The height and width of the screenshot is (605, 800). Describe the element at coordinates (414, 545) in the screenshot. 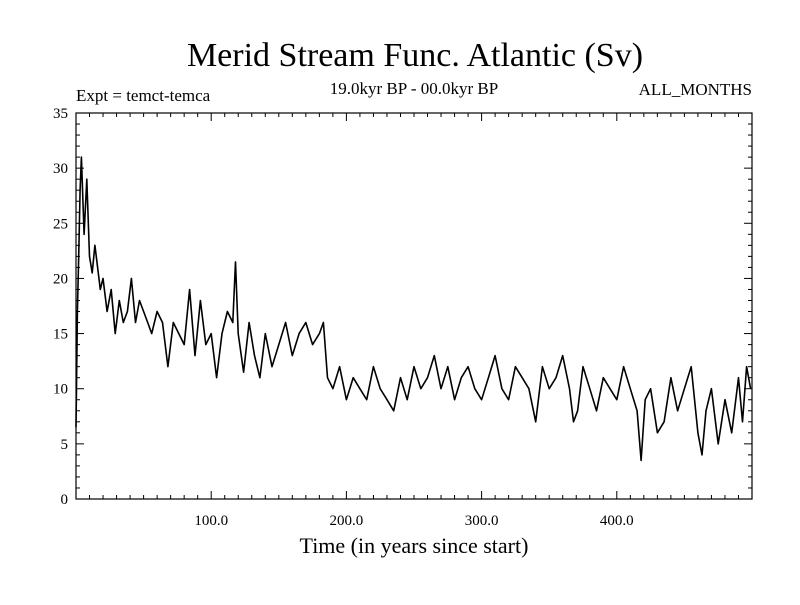

I see `x-axis-label: Time (in years since start)` at that location.